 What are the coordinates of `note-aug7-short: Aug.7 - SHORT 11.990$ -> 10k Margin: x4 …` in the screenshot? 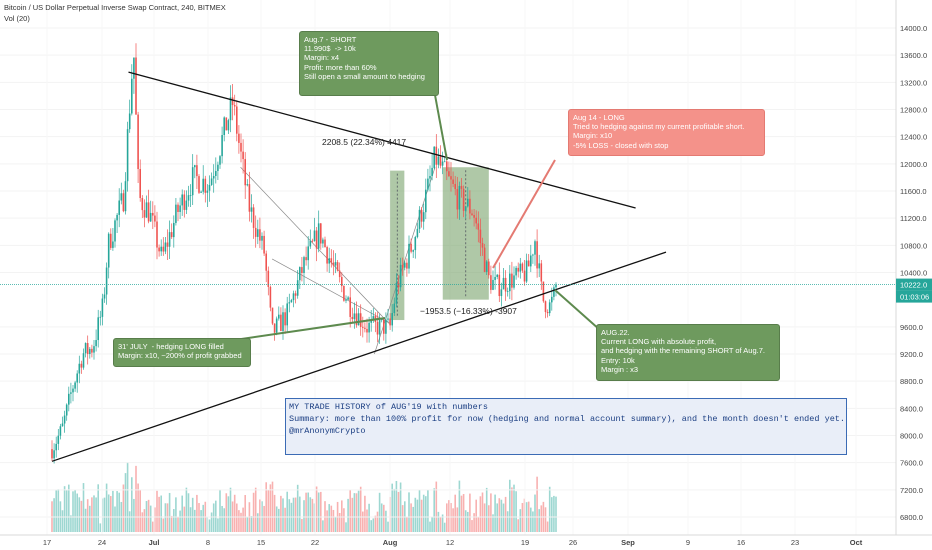 It's located at (369, 63).